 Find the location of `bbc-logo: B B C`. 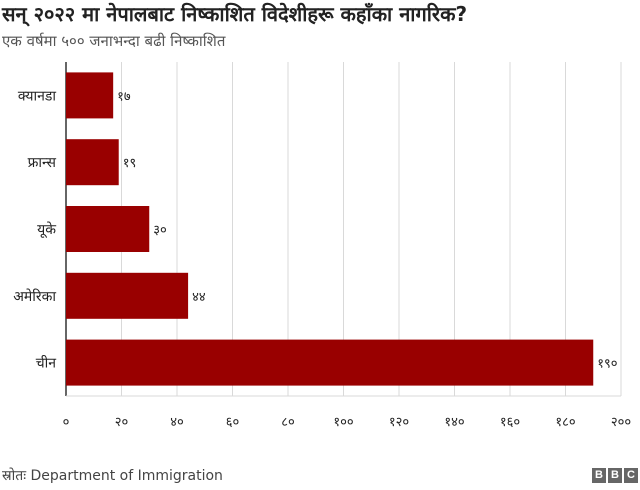

bbc-logo: B B C is located at coordinates (615, 475).